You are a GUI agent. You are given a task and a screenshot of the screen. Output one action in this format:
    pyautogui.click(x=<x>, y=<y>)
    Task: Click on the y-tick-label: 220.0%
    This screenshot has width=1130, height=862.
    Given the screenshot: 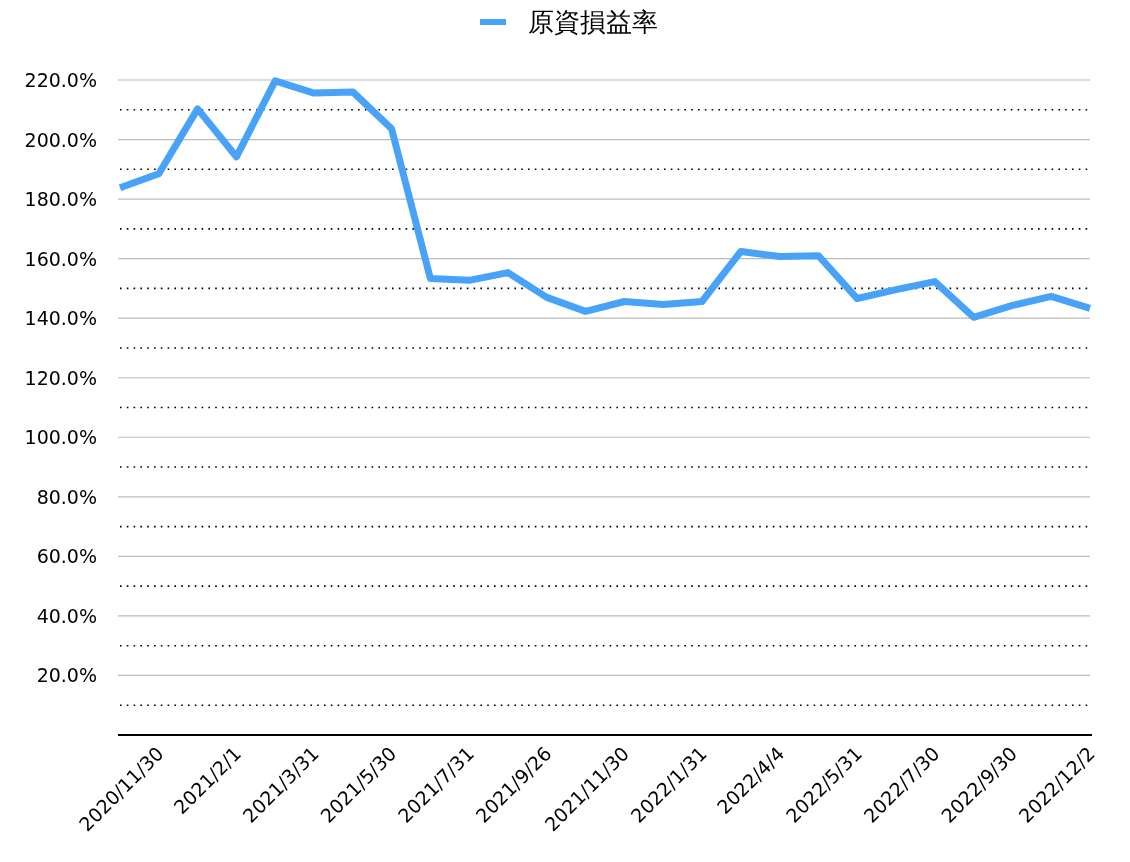 What is the action you would take?
    pyautogui.click(x=60, y=80)
    